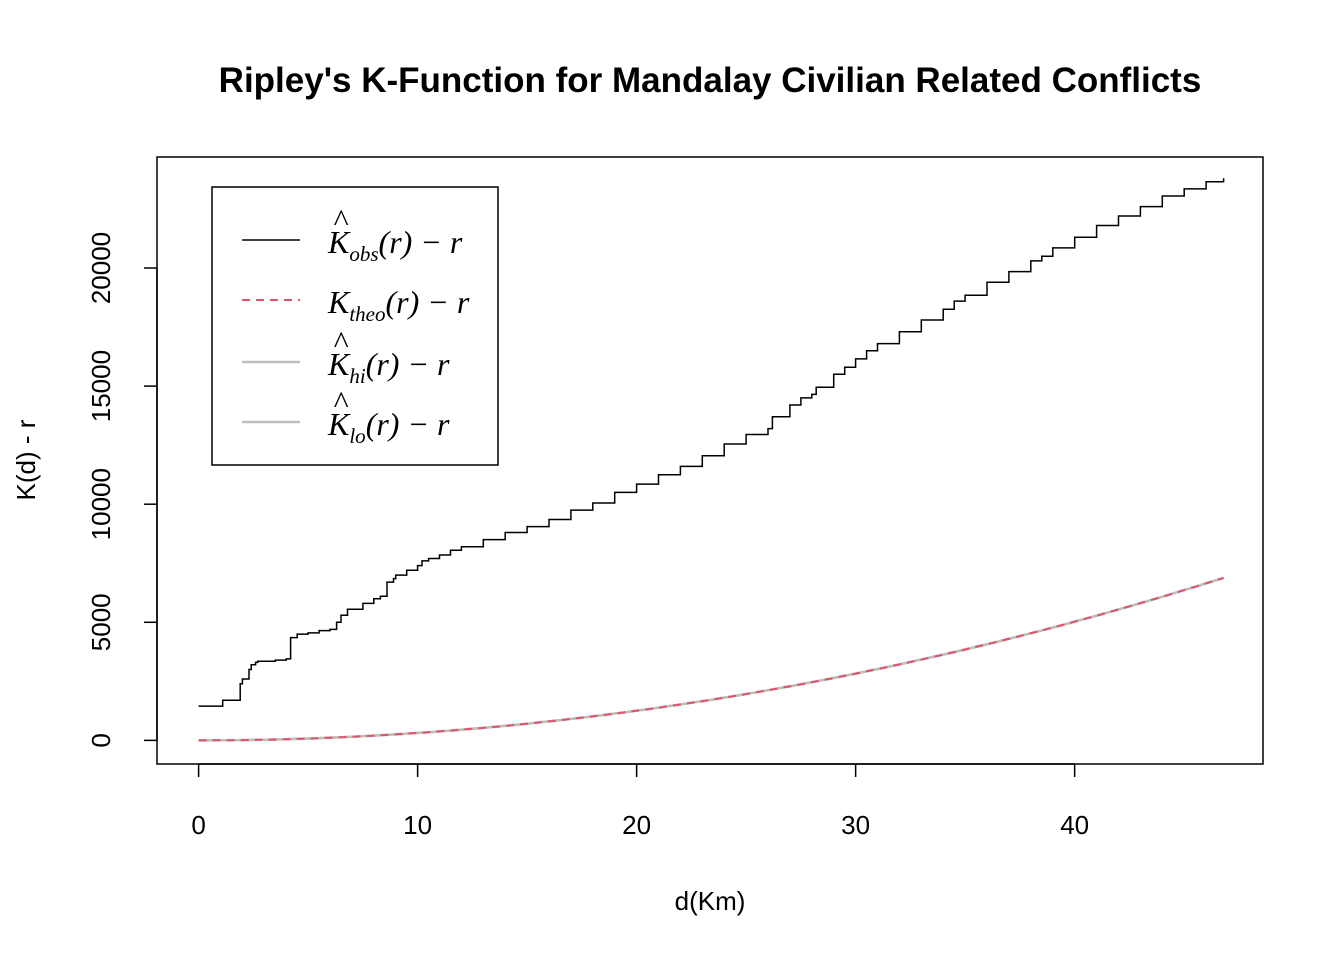 Image resolution: width=1344 pixels, height=960 pixels. What do you see at coordinates (101, 740) in the screenshot?
I see `y-tick-label: 0` at bounding box center [101, 740].